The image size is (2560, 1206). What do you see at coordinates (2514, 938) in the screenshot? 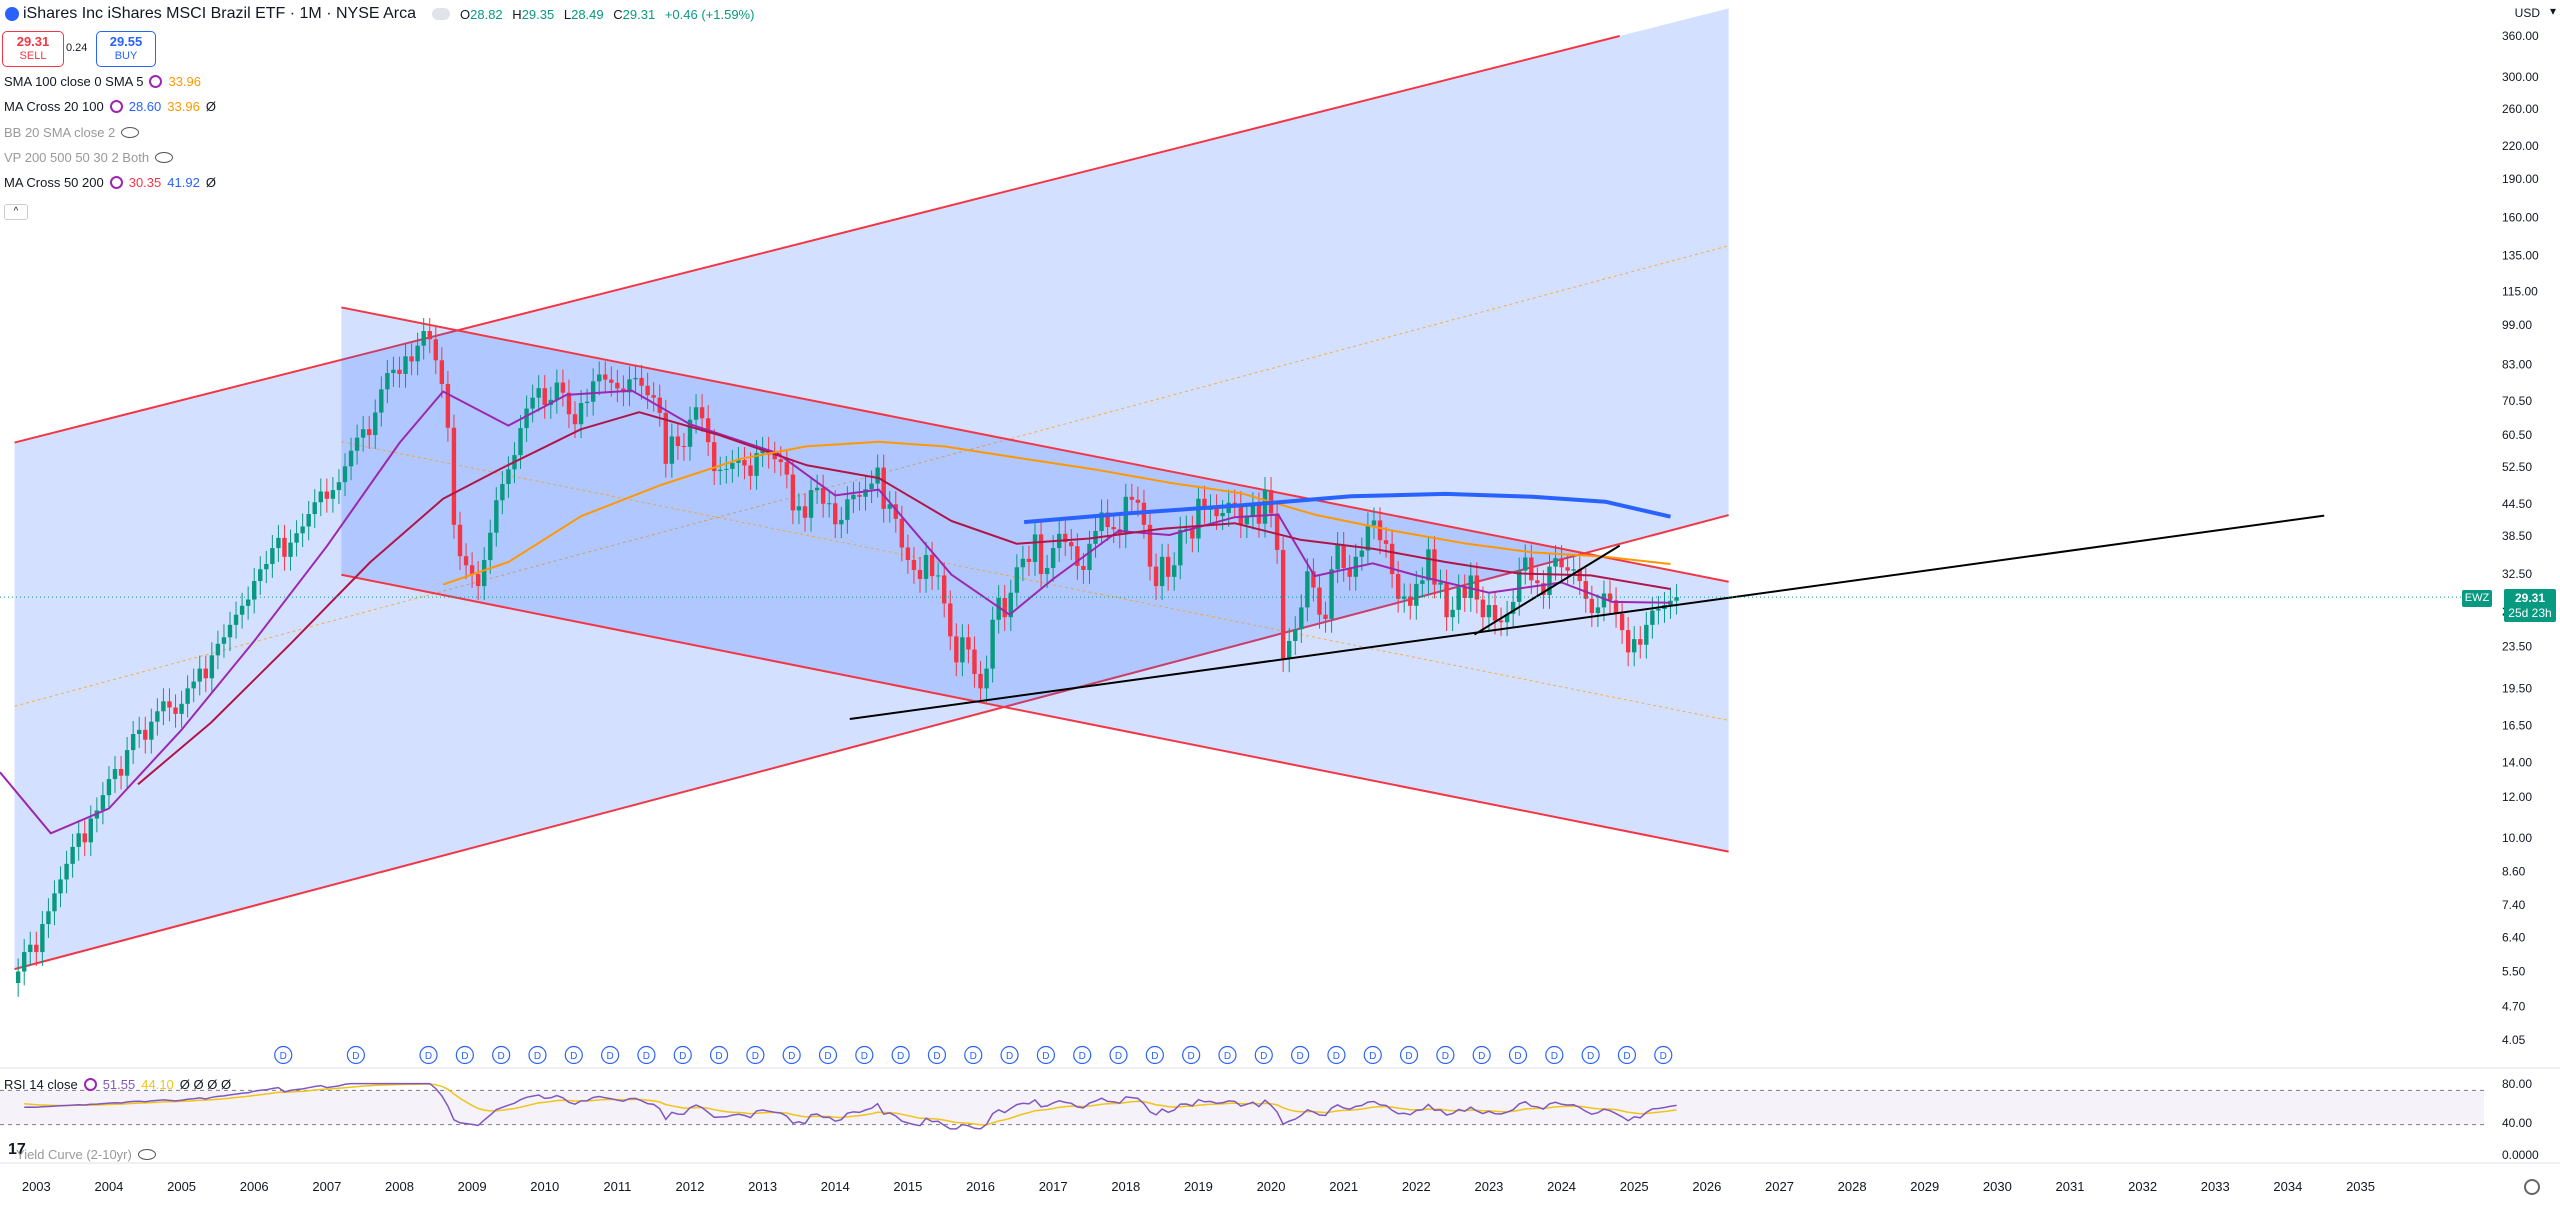
I see `y-tick-label: 6.40` at bounding box center [2514, 938].